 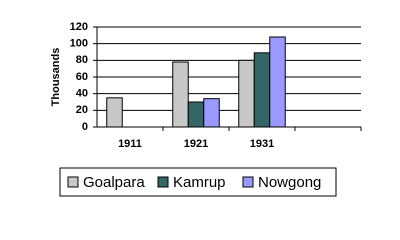 What do you see at coordinates (79, 44) in the screenshot?
I see `y-tick-label: 100` at bounding box center [79, 44].